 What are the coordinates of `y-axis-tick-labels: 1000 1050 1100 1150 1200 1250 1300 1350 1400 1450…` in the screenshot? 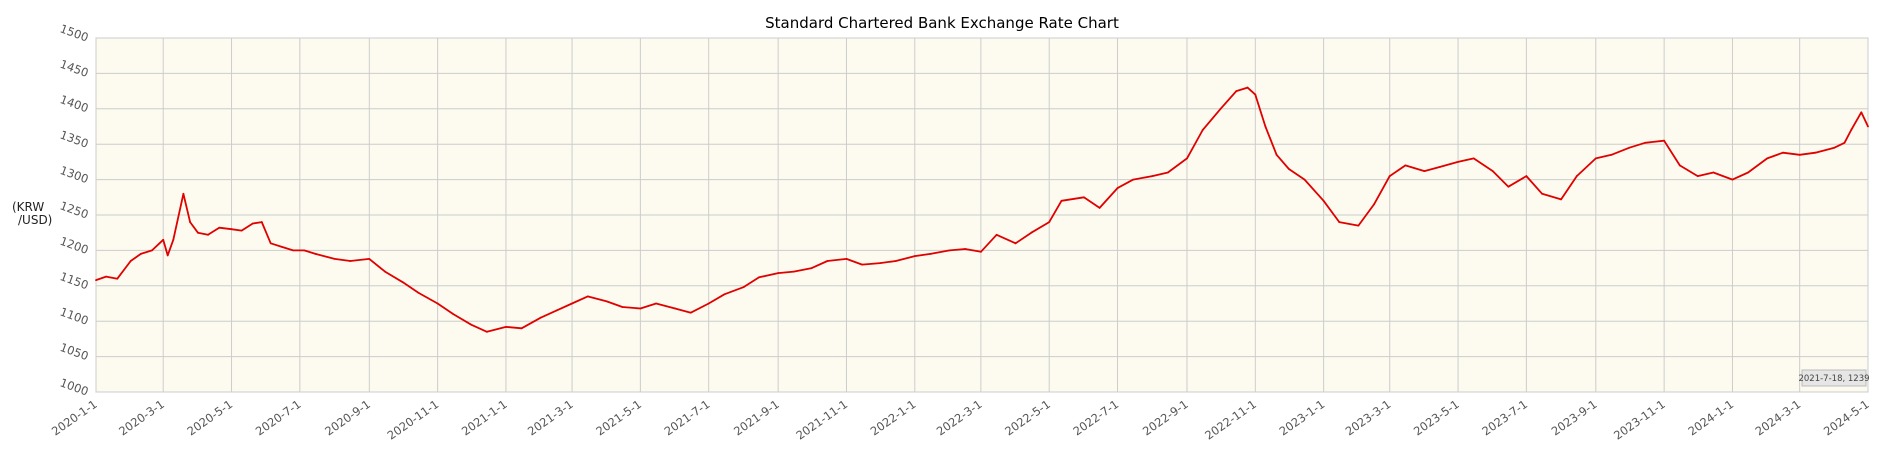 It's located at (74, 209).